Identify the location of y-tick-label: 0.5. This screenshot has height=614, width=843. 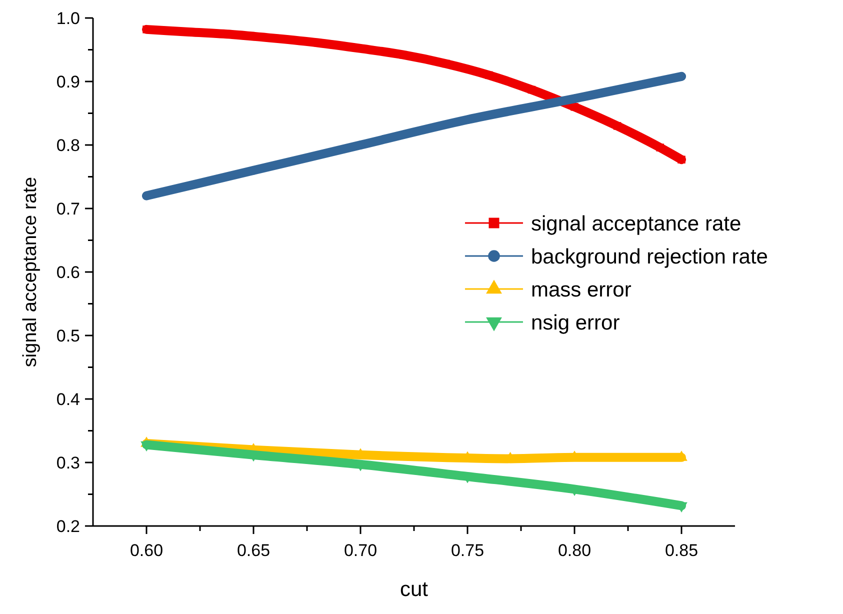
(68, 336).